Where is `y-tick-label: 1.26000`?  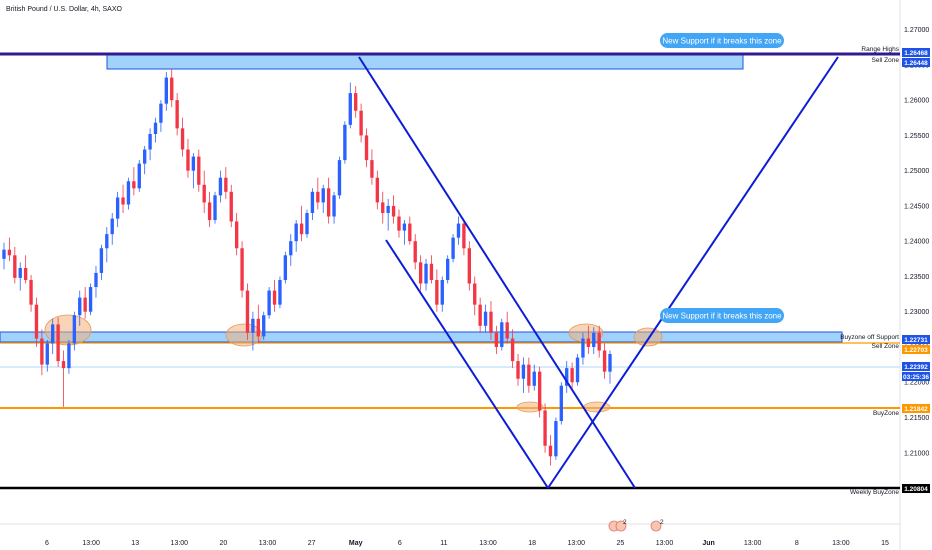
y-tick-label: 1.26000 is located at coordinates (916, 101).